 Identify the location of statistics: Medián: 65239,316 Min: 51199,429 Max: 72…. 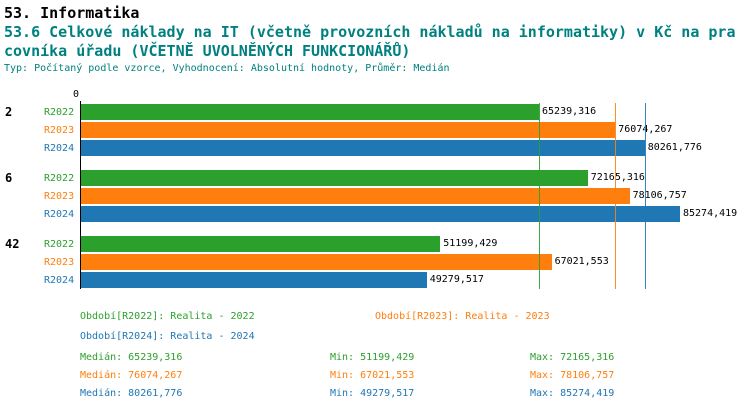
(415, 376).